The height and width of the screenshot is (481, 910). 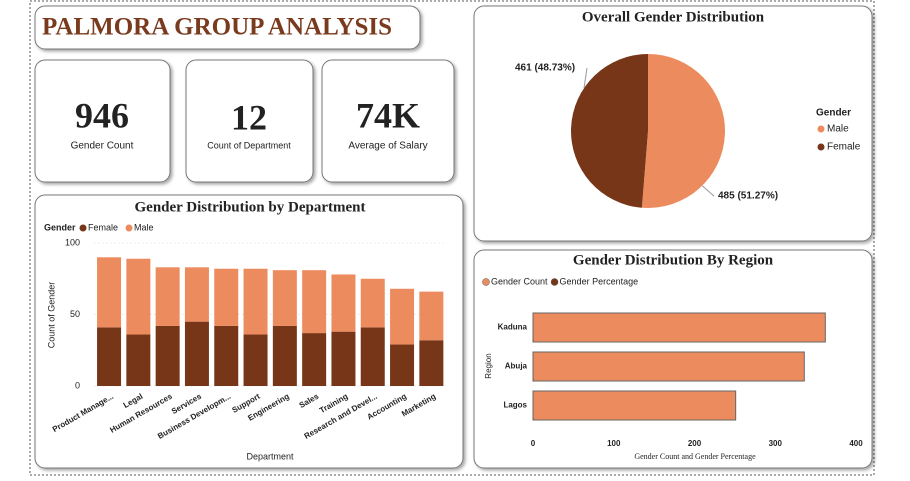 I want to click on y-tick-label: 50, so click(x=75, y=314).